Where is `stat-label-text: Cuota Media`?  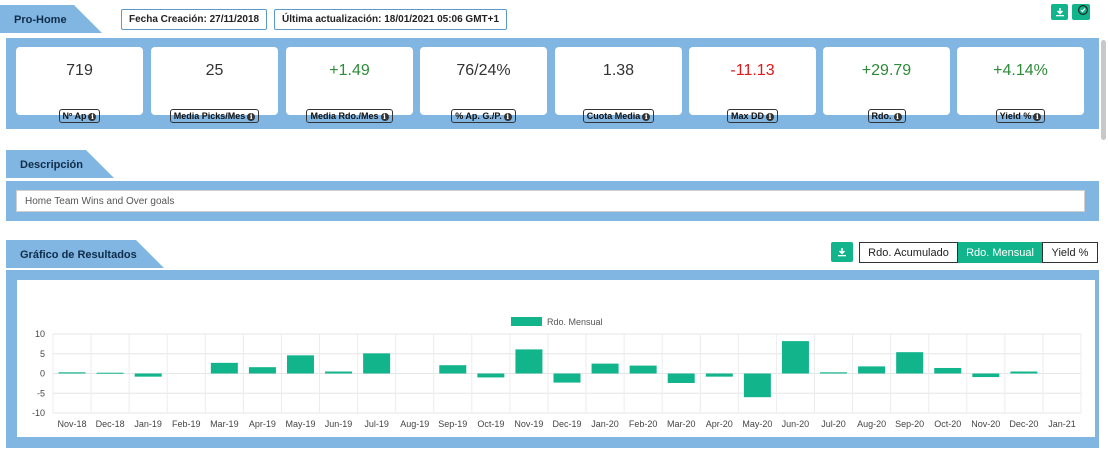
stat-label-text: Cuota Media is located at coordinates (613, 116).